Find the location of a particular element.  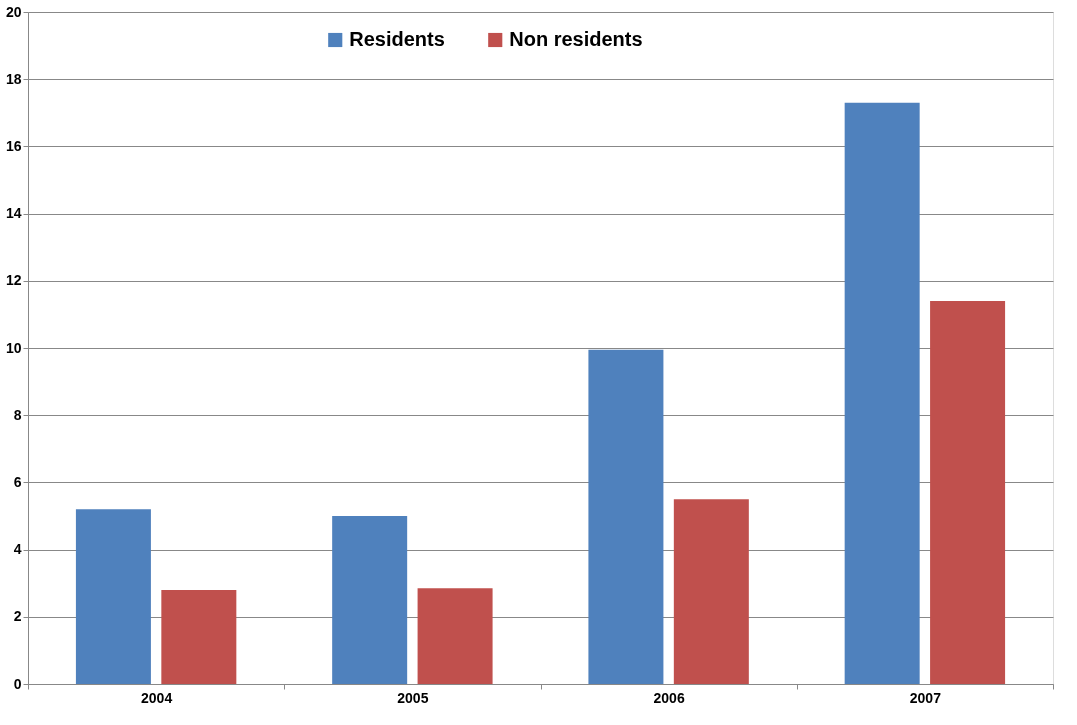

y-tick-label: 8 is located at coordinates (17, 414).